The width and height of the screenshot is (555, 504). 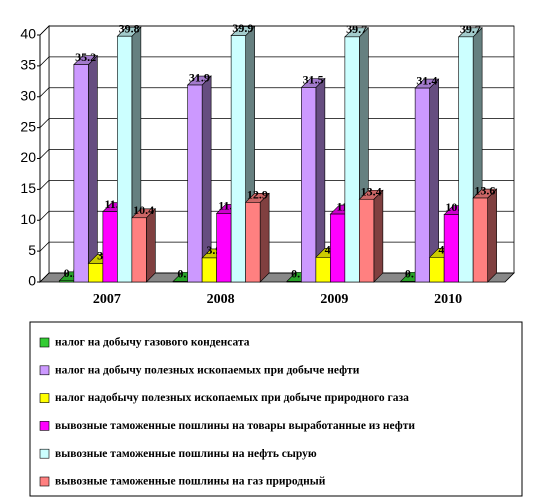 What do you see at coordinates (28, 34) in the screenshot?
I see `y-tick-label: 40` at bounding box center [28, 34].